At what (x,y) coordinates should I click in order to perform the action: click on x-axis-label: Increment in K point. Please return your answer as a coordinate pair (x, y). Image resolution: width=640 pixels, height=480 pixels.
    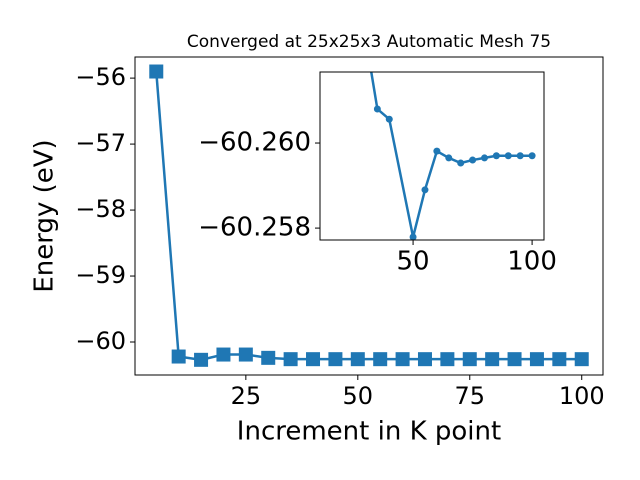
    Looking at the image, I should click on (369, 432).